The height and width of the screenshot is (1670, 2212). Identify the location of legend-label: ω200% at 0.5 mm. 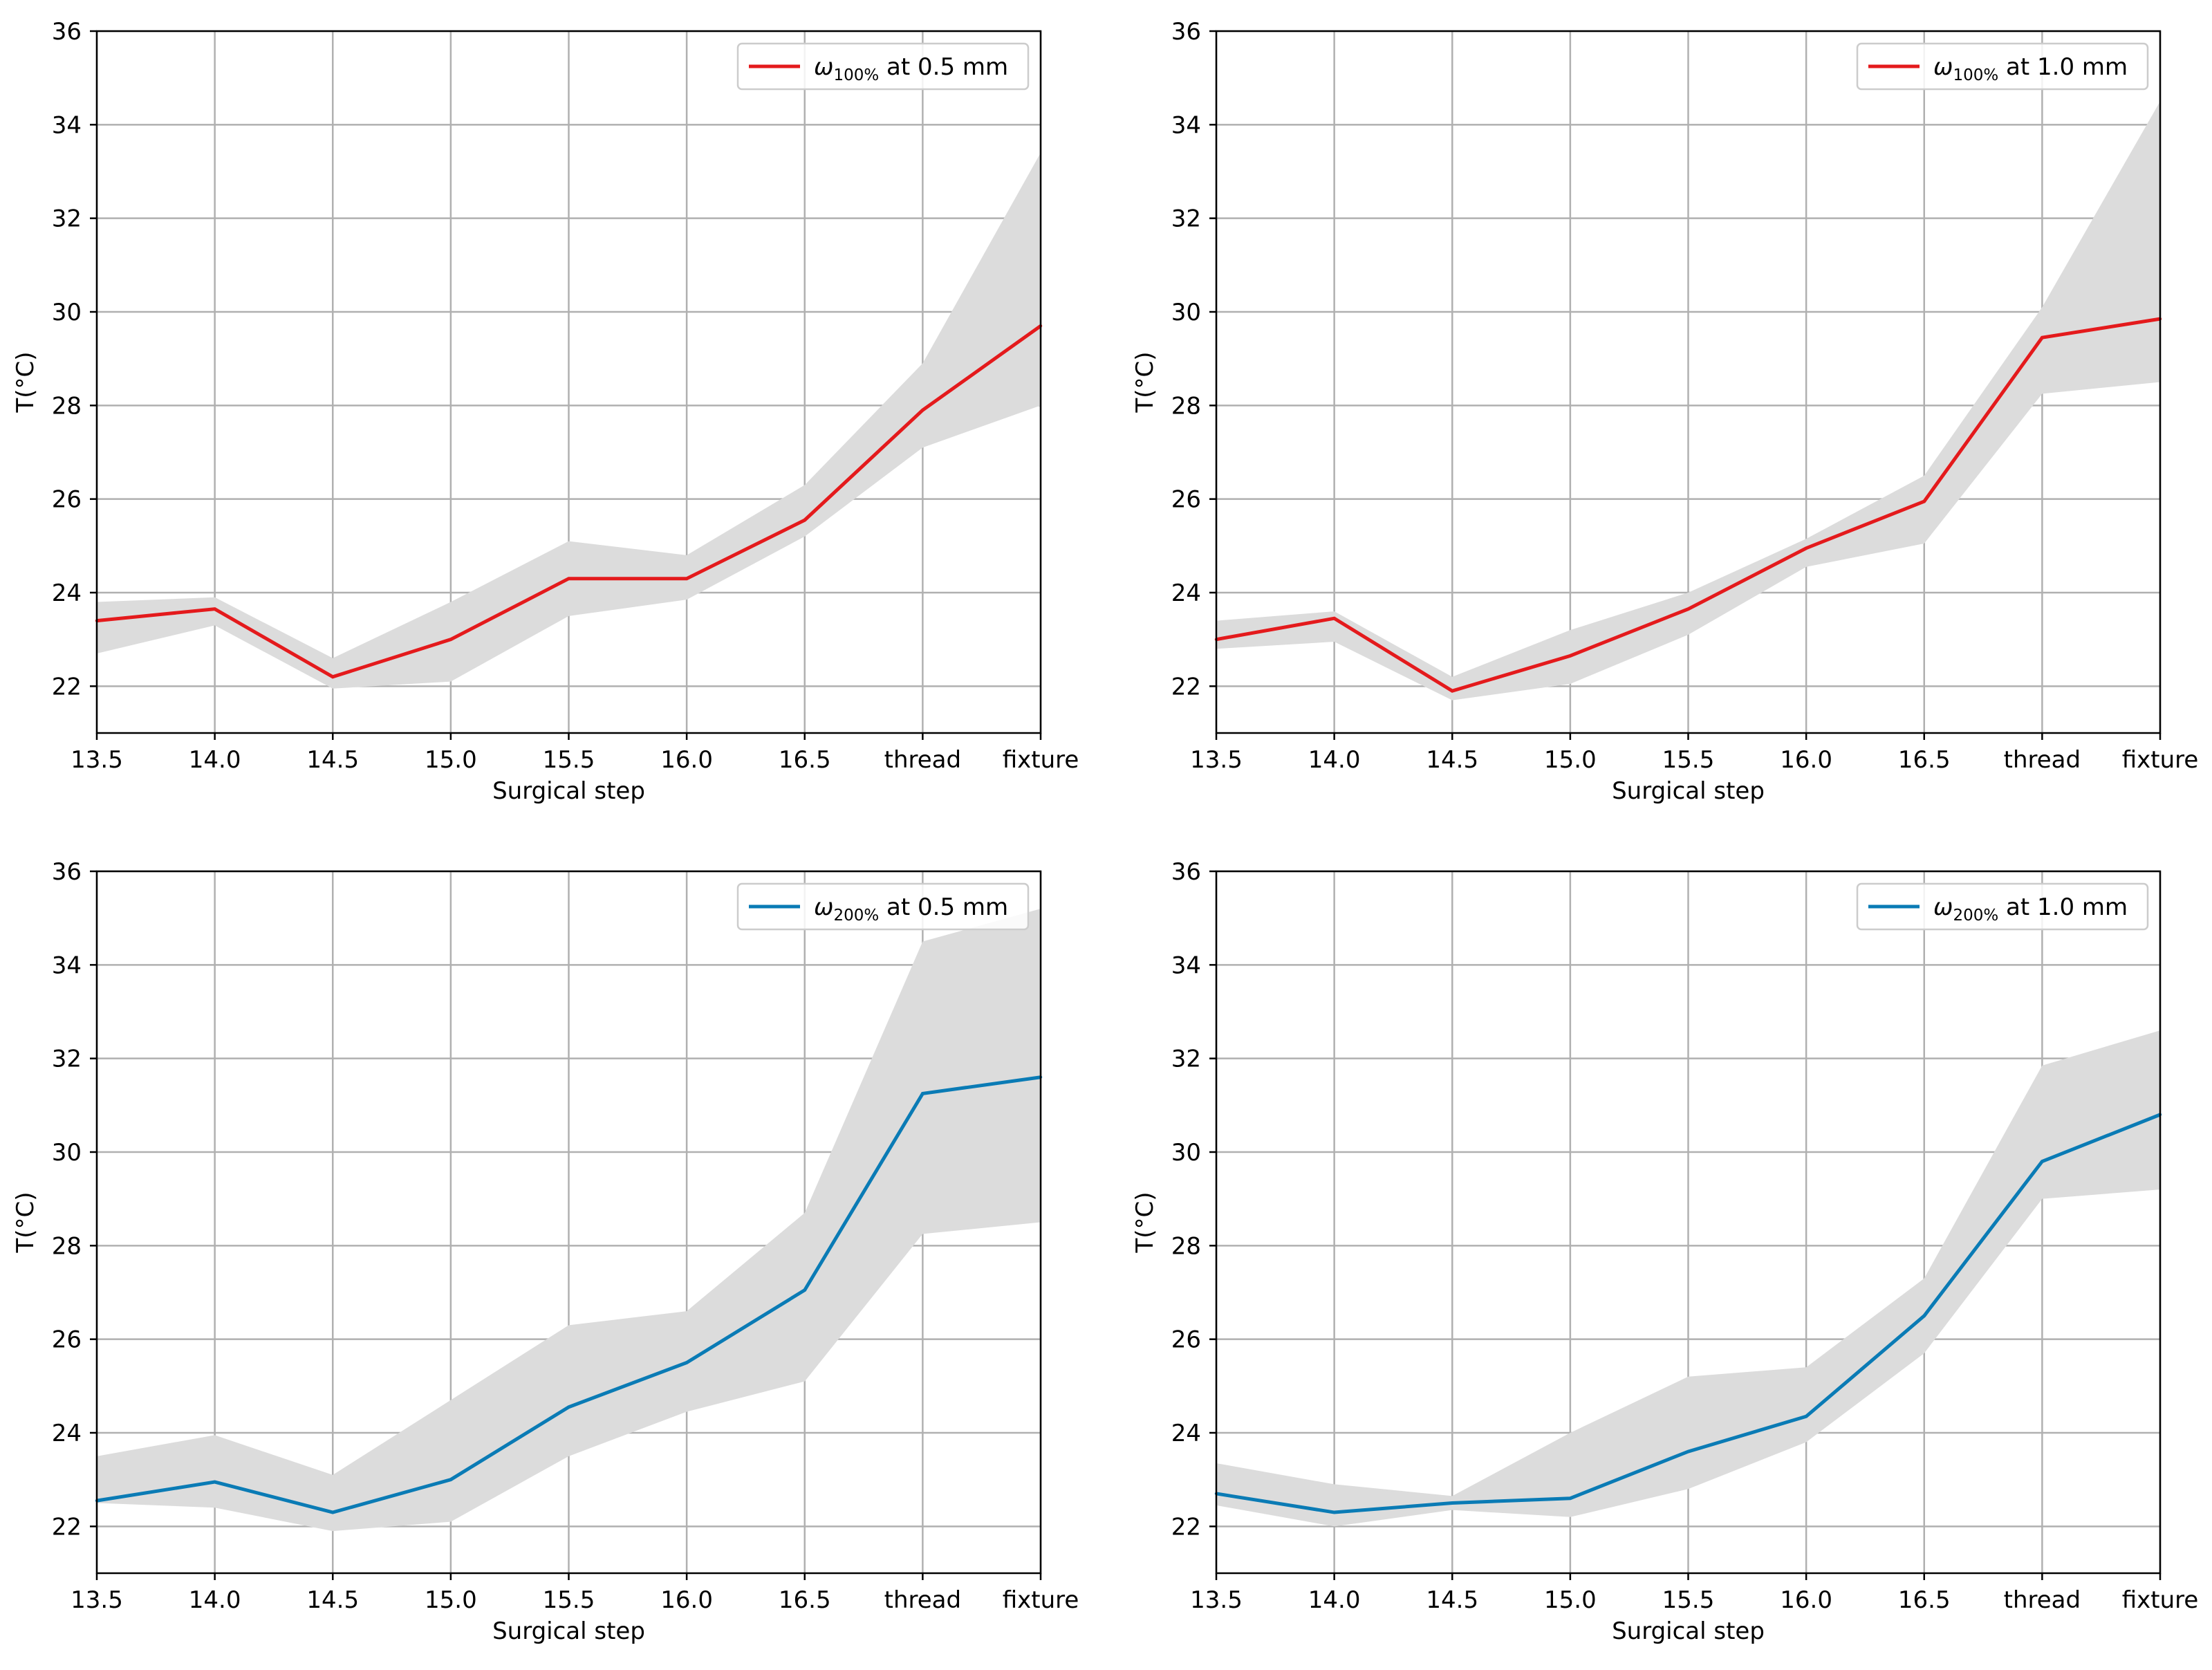
(911, 909).